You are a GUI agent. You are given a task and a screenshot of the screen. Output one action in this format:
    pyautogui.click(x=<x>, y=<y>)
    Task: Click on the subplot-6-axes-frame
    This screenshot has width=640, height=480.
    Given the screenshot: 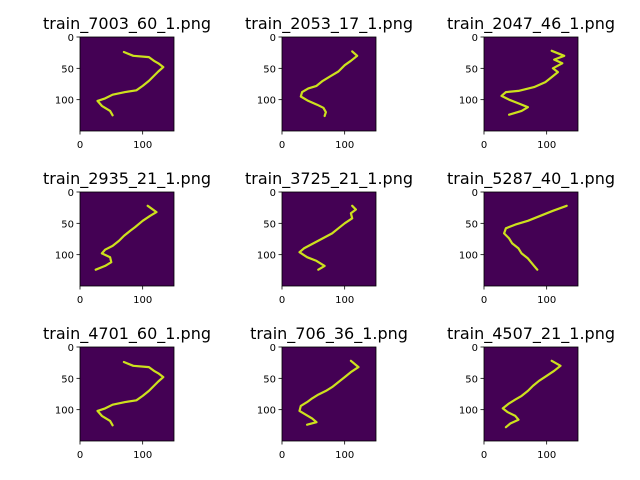 What is the action you would take?
    pyautogui.click(x=531, y=239)
    